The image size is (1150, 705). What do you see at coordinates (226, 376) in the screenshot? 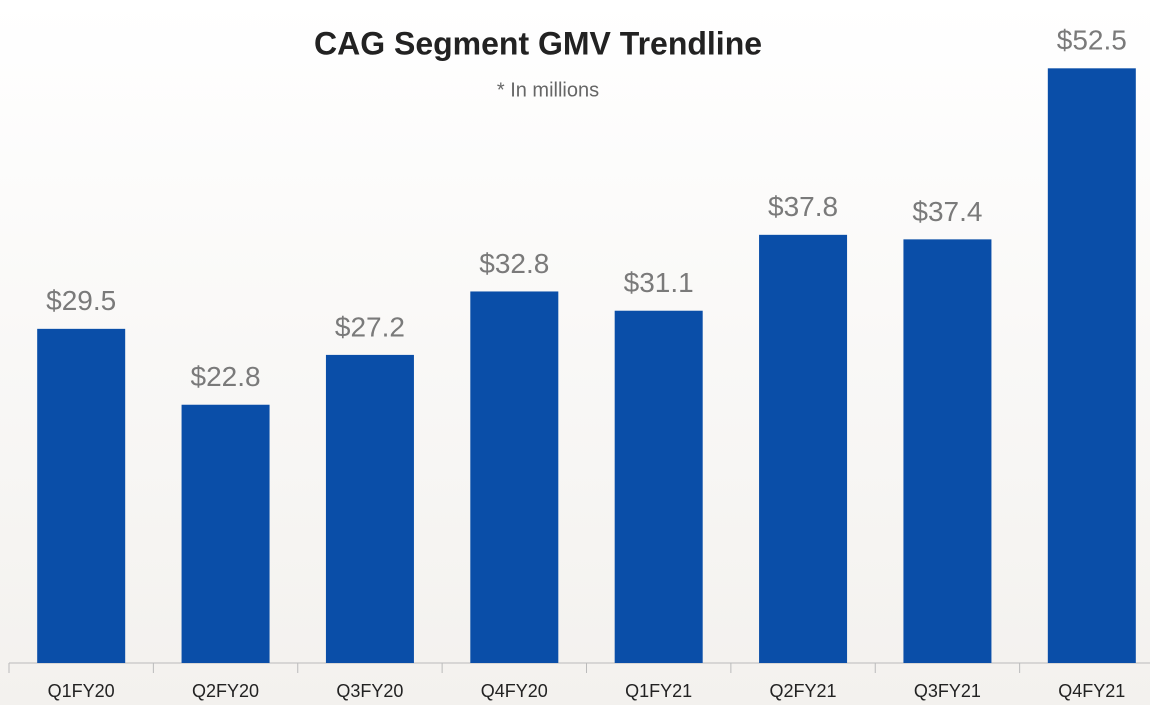
I see `data-label: $22.8` at bounding box center [226, 376].